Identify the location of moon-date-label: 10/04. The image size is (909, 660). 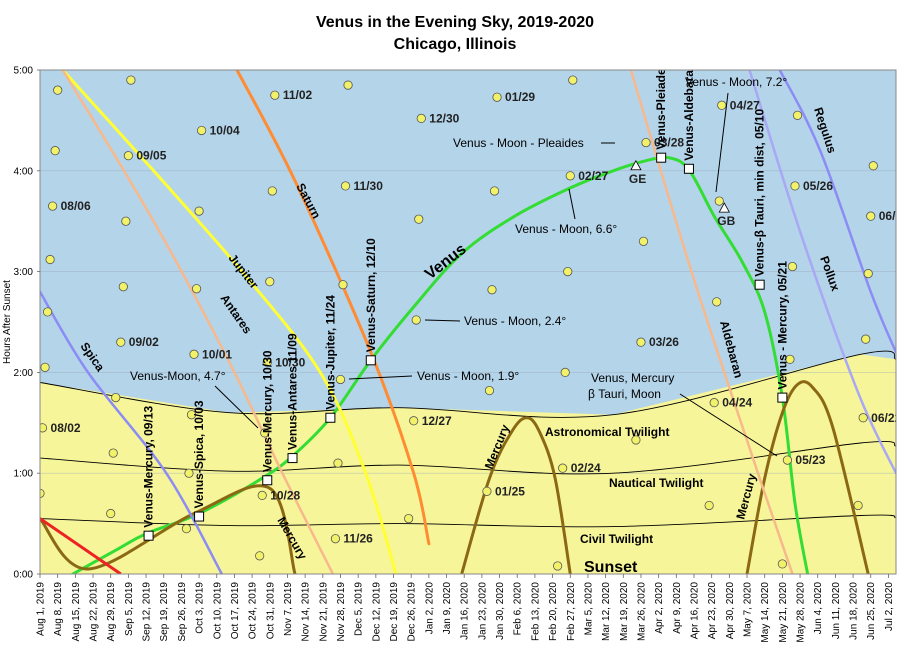
(225, 130).